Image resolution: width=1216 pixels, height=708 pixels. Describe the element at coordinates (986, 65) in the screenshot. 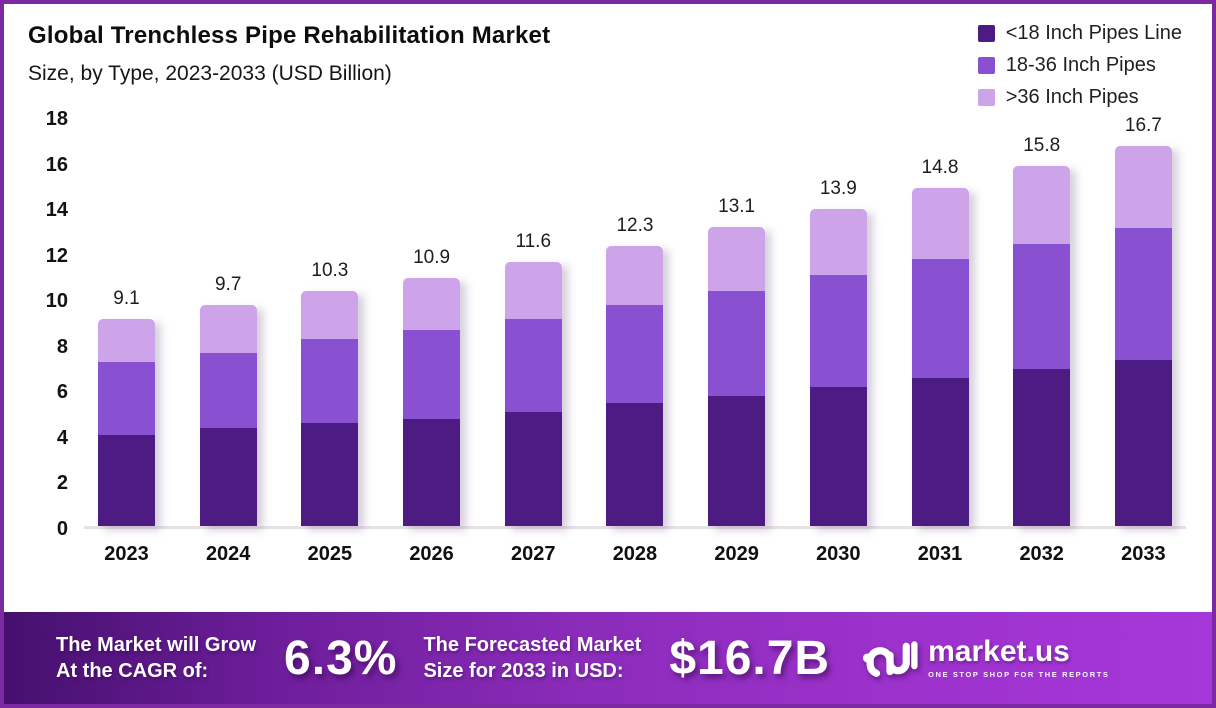

I see `legend-swatch-medium` at that location.